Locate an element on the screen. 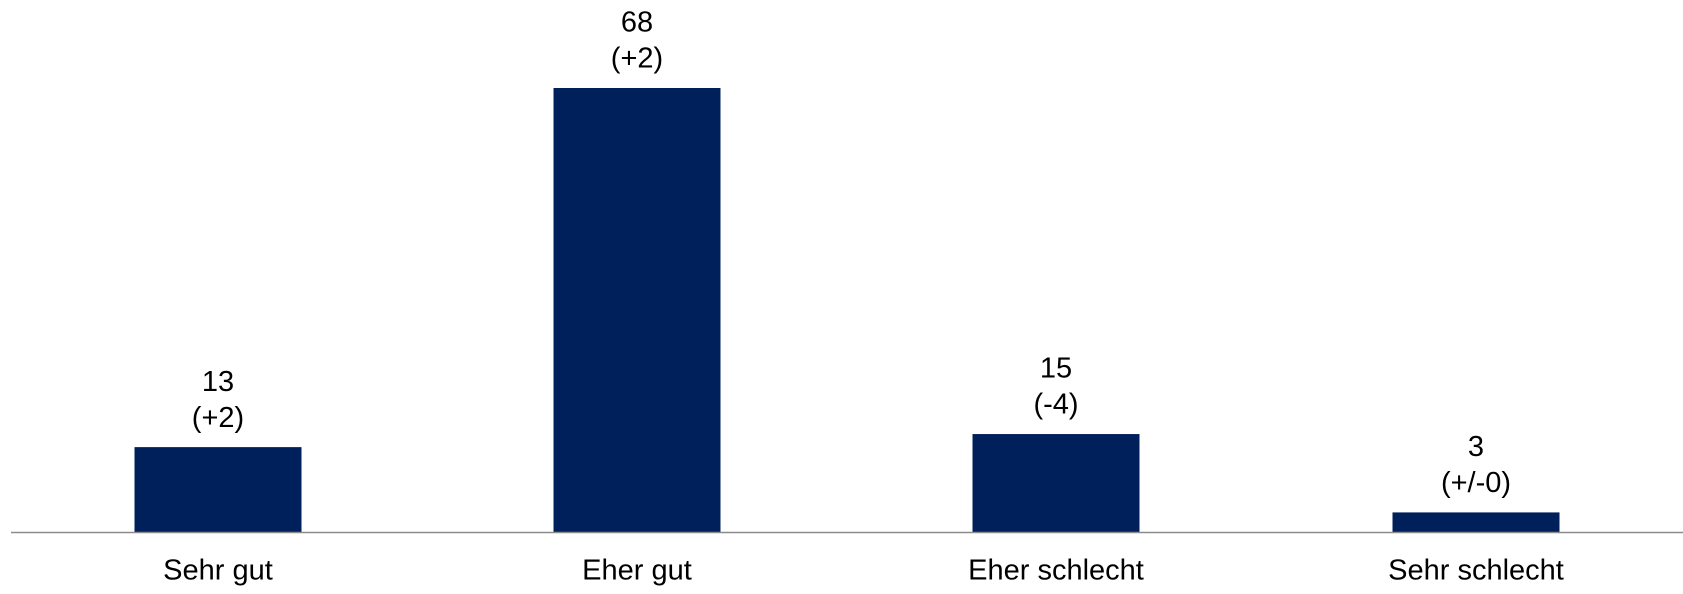  value-label: 13 is located at coordinates (218, 382).